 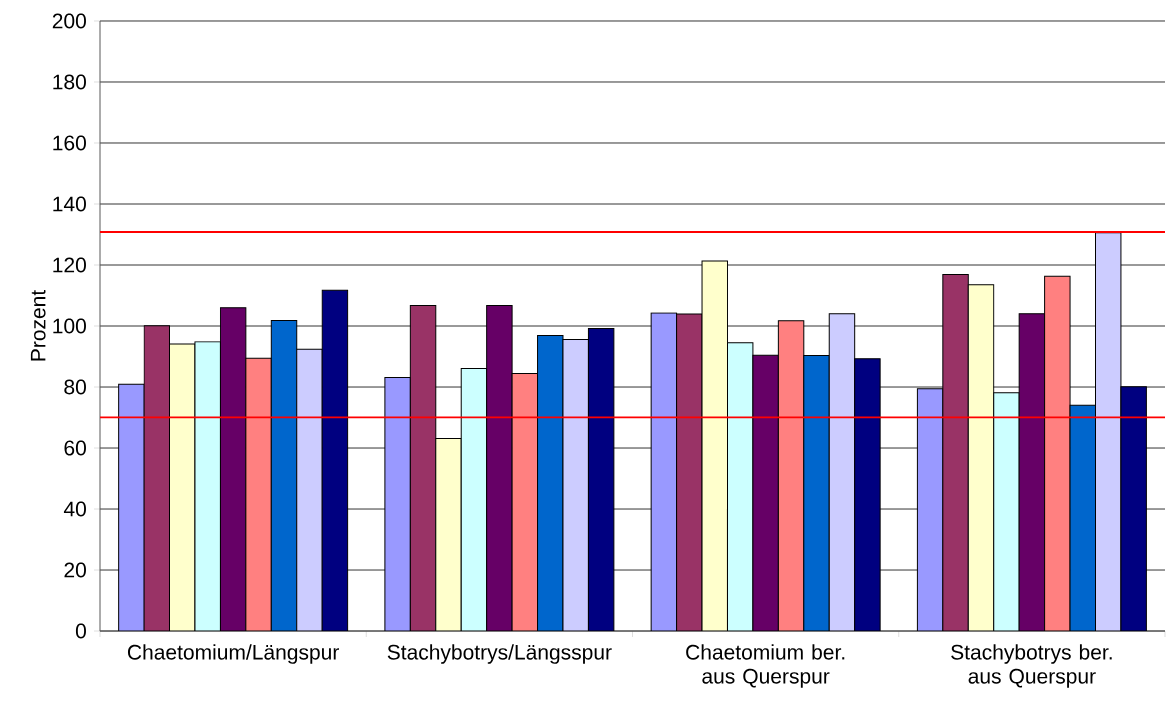 What do you see at coordinates (38, 325) in the screenshot?
I see `y-axis-title: Prozent` at bounding box center [38, 325].